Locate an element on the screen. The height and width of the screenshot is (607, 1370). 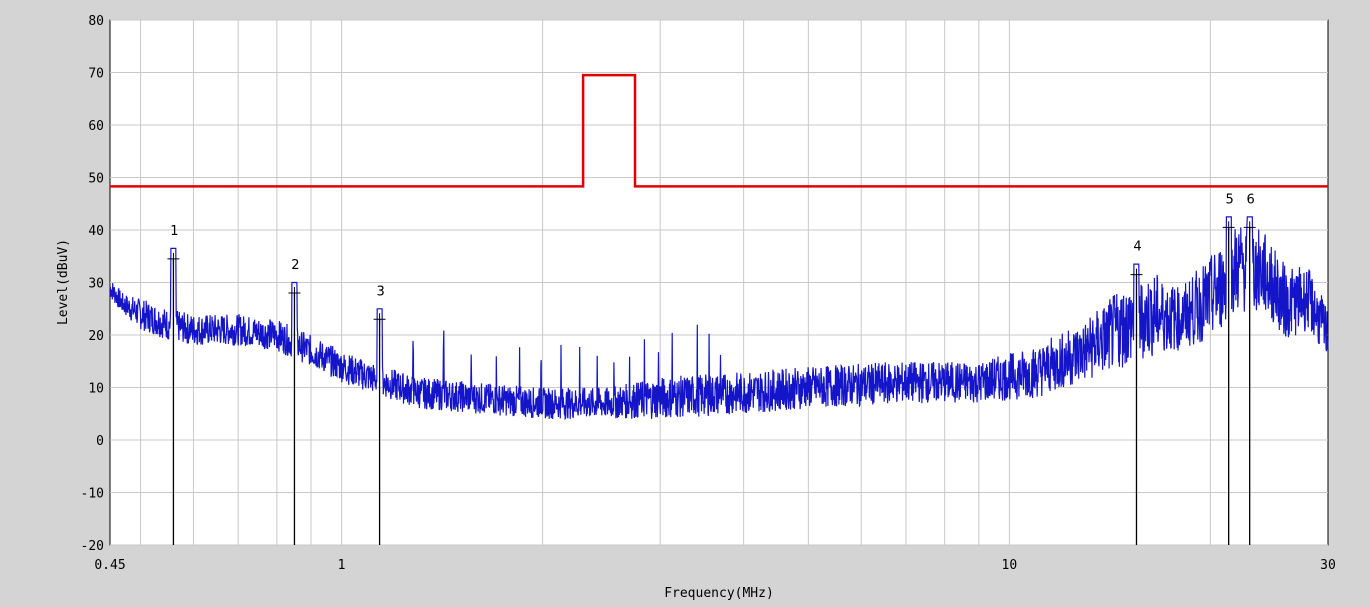
marker-6-label: 6 is located at coordinates (1251, 199).